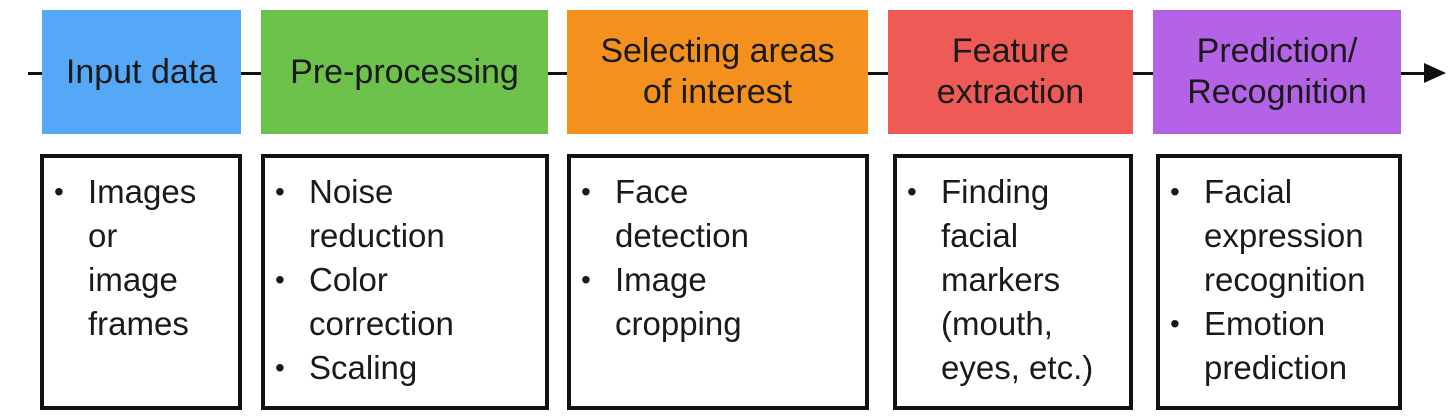  I want to click on list-item-text: Face detection, so click(682, 213).